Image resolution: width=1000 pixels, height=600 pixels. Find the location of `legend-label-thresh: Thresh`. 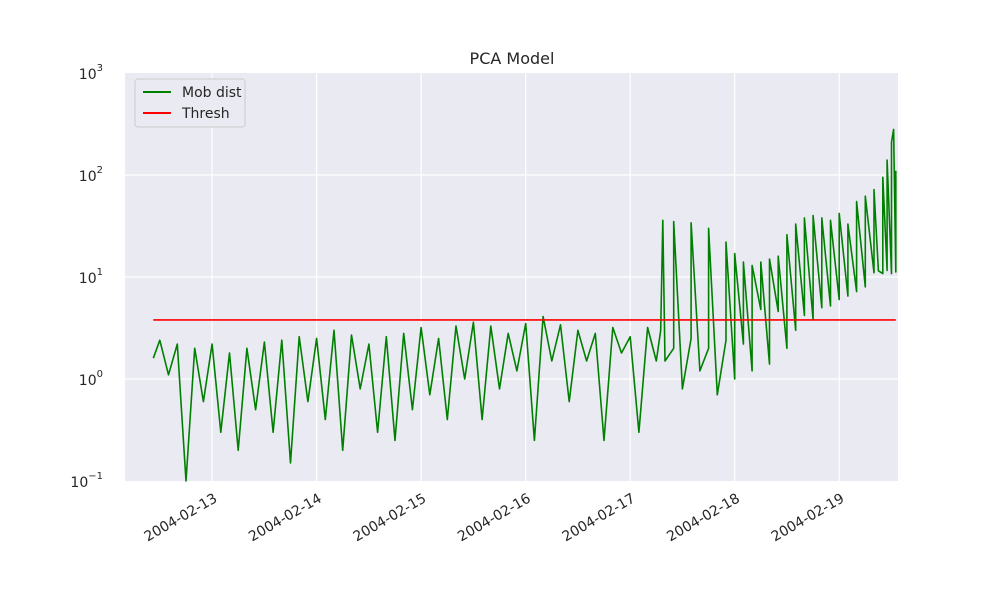

legend-label-thresh: Thresh is located at coordinates (205, 114).